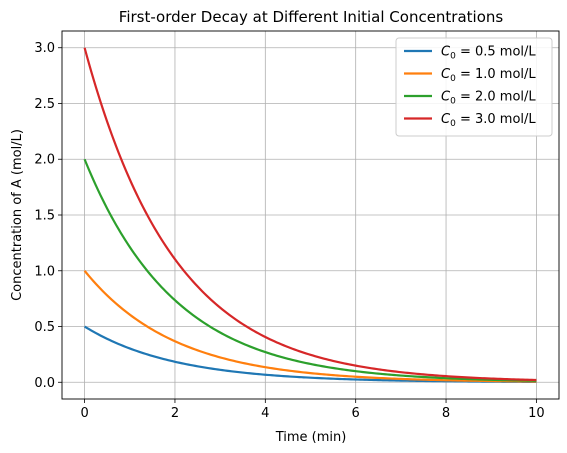 This screenshot has width=567, height=453. What do you see at coordinates (44, 271) in the screenshot?
I see `y-tick-label: 1.0` at bounding box center [44, 271].